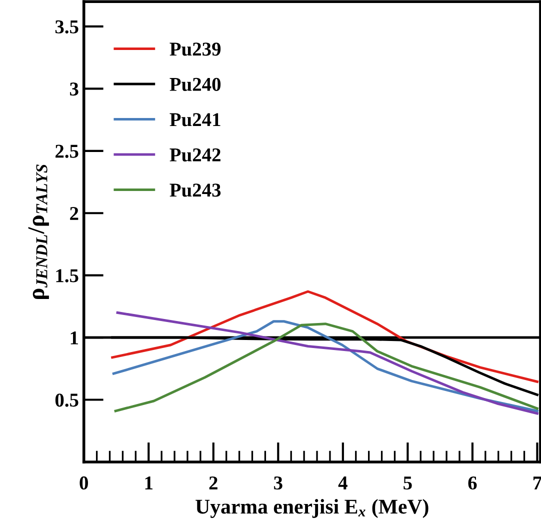 The image size is (541, 531). Describe the element at coordinates (74, 213) in the screenshot. I see `y-tick-label: 2` at that location.